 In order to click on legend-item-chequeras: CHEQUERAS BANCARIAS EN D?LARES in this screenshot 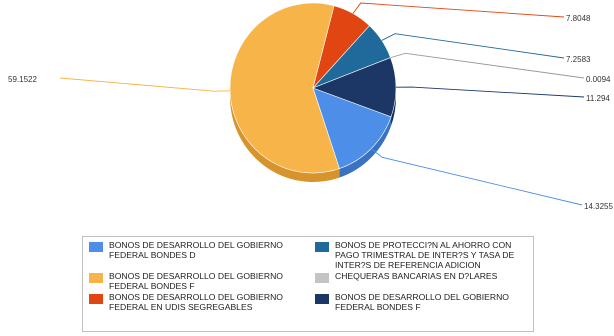, I will do `click(426, 281)`.